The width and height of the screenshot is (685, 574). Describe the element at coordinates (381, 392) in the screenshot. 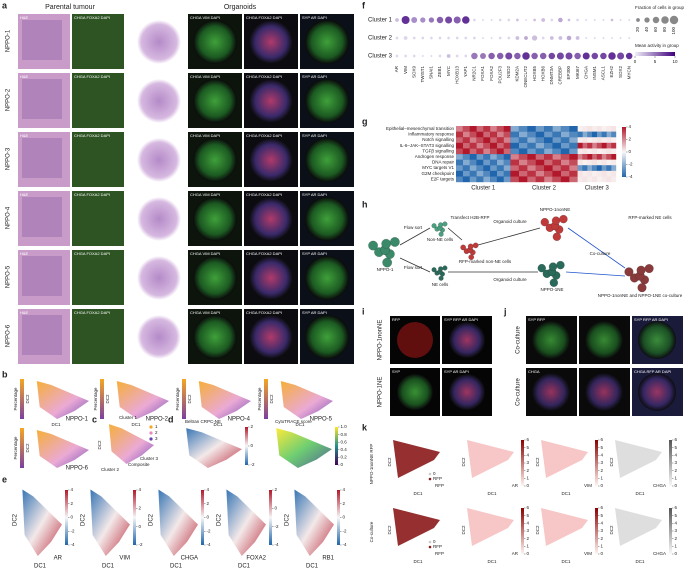

I see `row-label: NPPO-1NE` at that location.